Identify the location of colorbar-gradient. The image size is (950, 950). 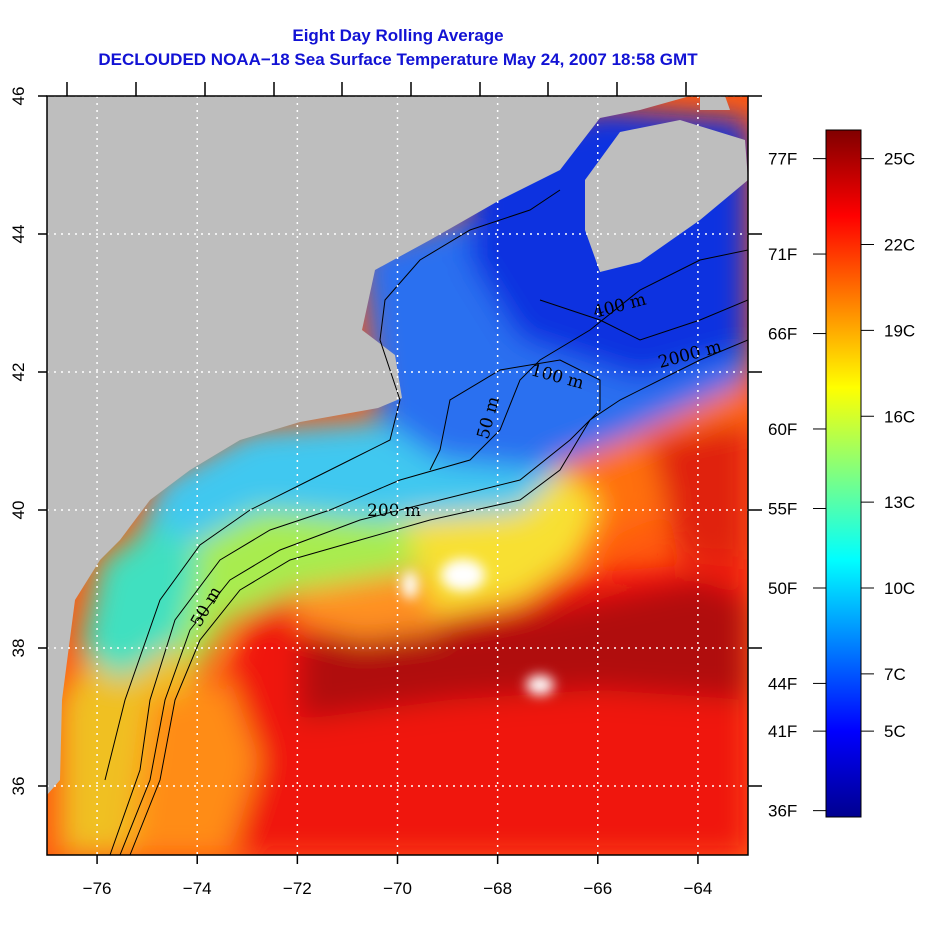
(843, 473).